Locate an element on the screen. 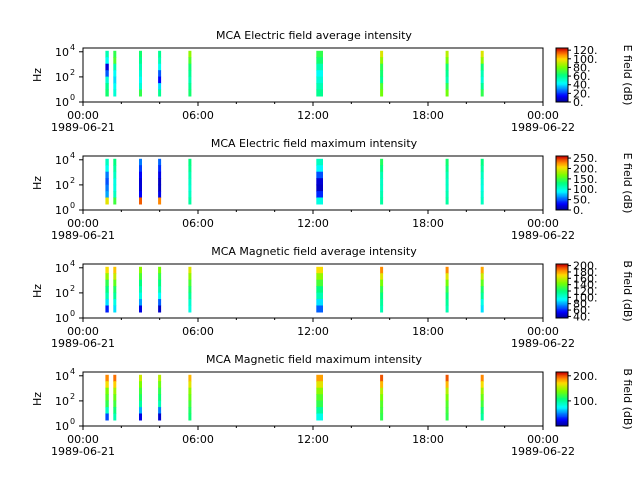  colorbar-tick-label: 50. is located at coordinates (582, 200).